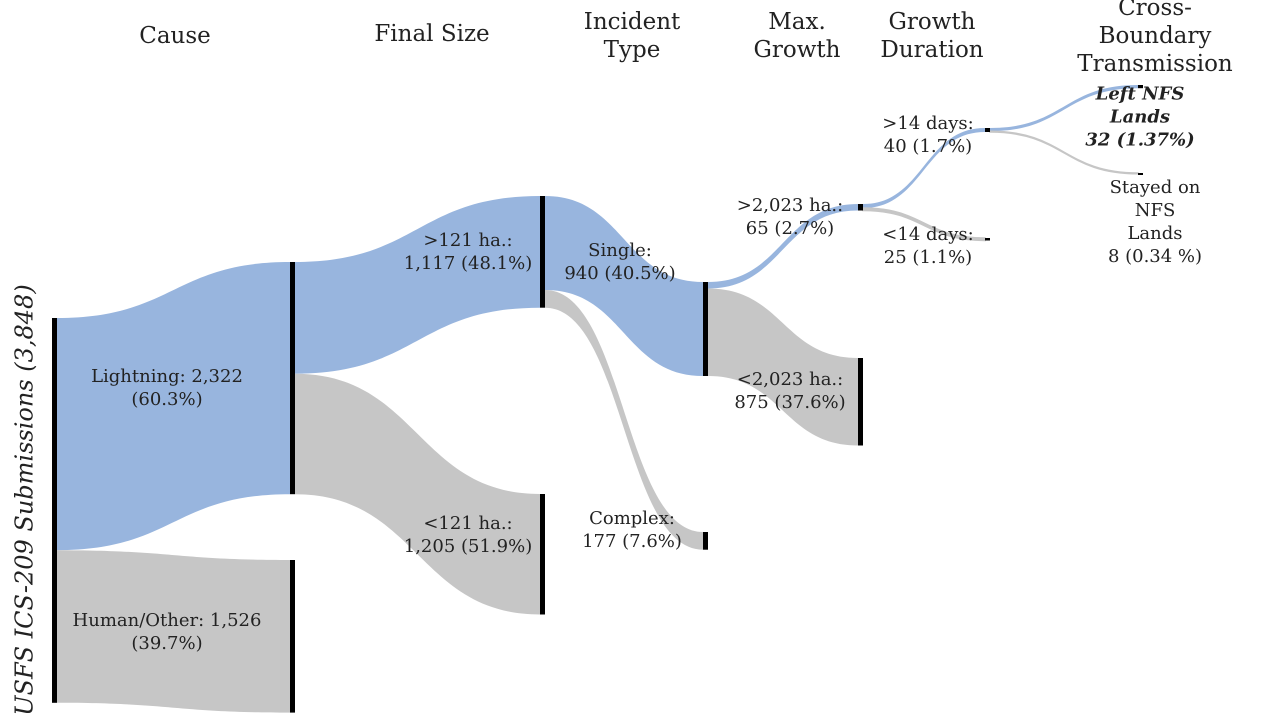  What do you see at coordinates (932, 36) in the screenshot?
I see `column-header: Growth Duration` at bounding box center [932, 36].